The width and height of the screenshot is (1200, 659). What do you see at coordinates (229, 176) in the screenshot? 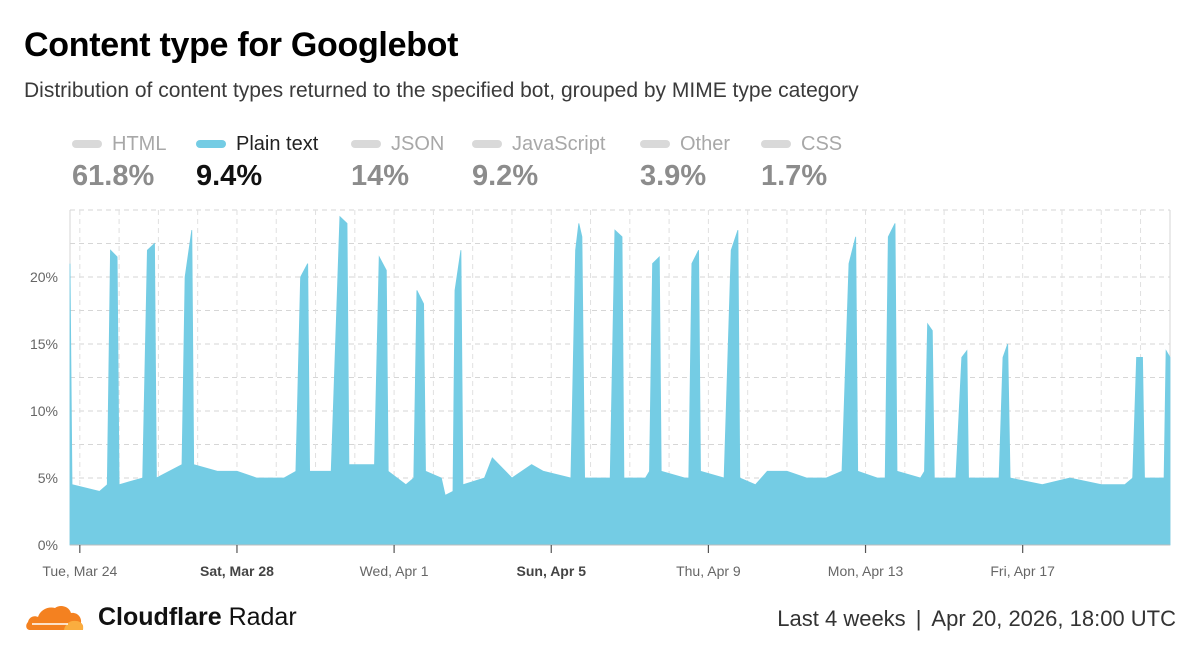
I see `legend-value: 9.4%` at bounding box center [229, 176].